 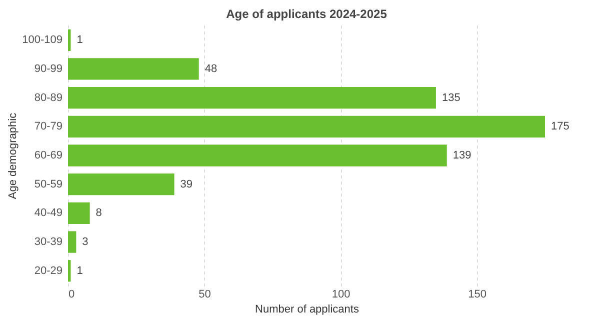 I want to click on y-tick-label: 30-39, so click(x=48, y=242).